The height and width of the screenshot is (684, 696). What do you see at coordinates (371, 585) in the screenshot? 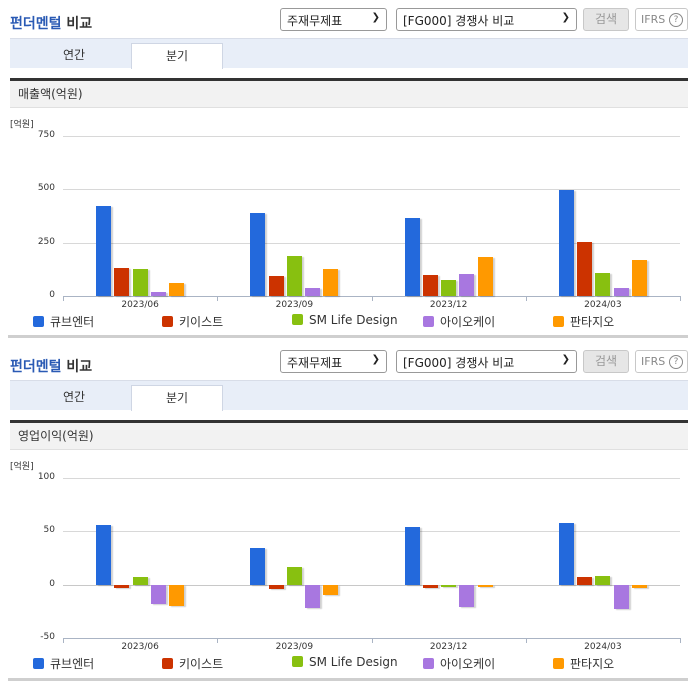
I see `zero-line` at bounding box center [371, 585].